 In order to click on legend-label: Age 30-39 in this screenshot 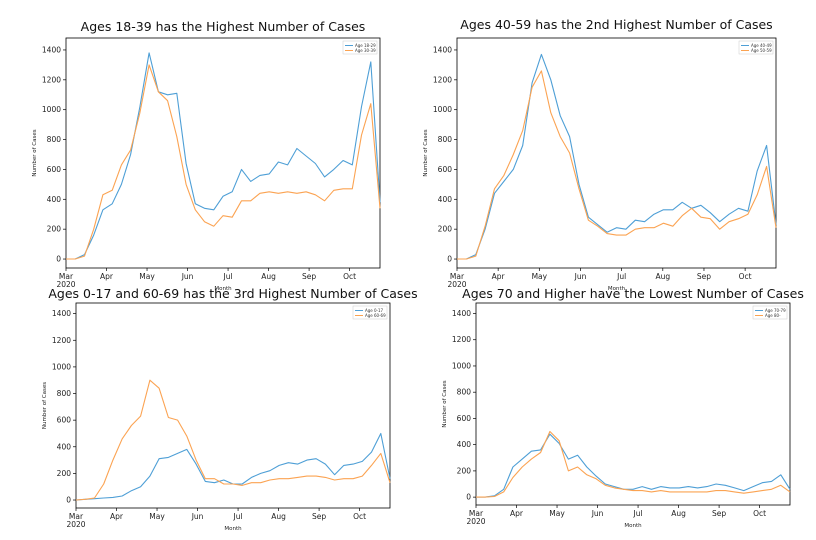, I will do `click(365, 50)`.